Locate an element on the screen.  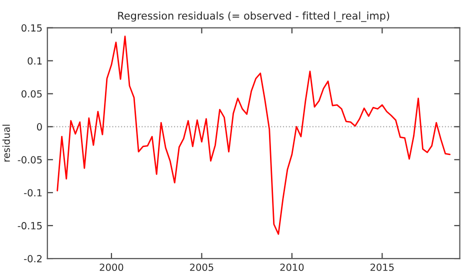
y-tick-label: 0 is located at coordinates (39, 127).